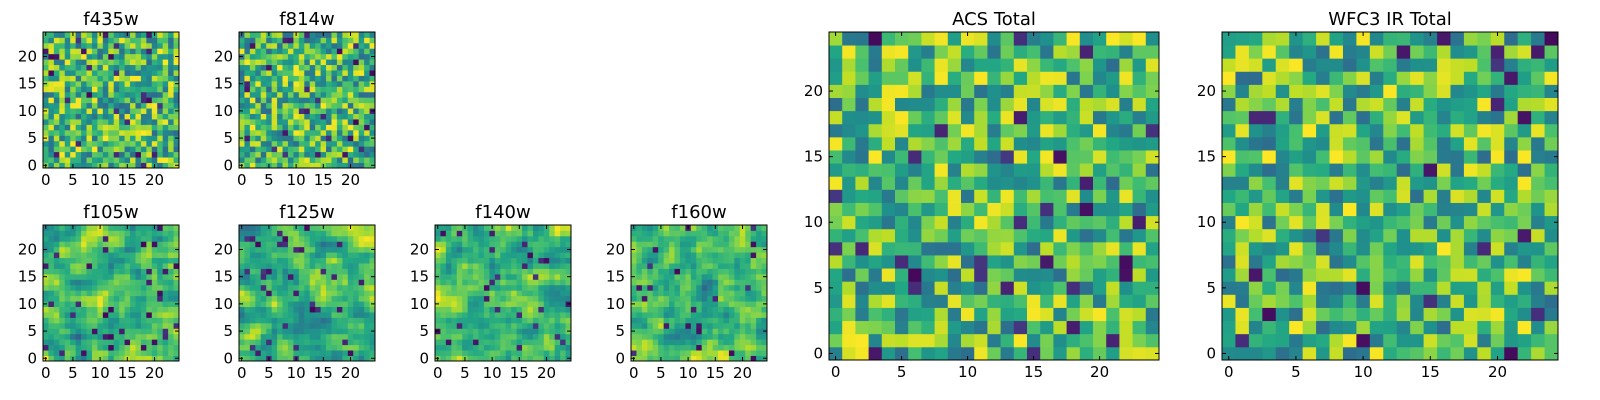  Describe the element at coordinates (350, 180) in the screenshot. I see `x-tick-label: 20` at that location.